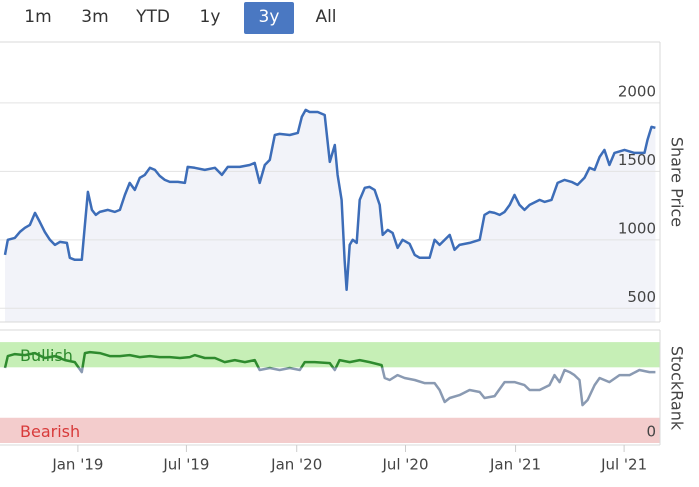  Describe the element at coordinates (330, 430) in the screenshot. I see `band` at that location.